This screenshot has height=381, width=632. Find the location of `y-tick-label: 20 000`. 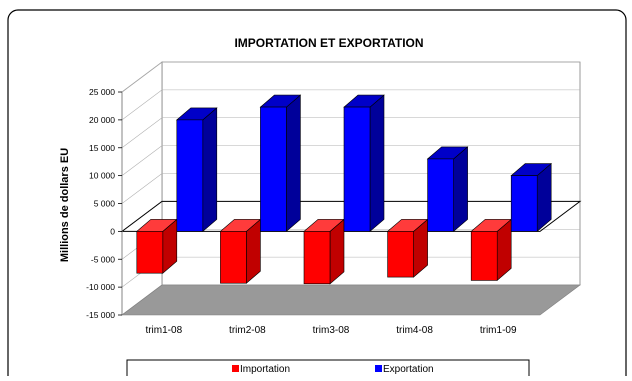

y-tick-label: 20 000 is located at coordinates (102, 120).